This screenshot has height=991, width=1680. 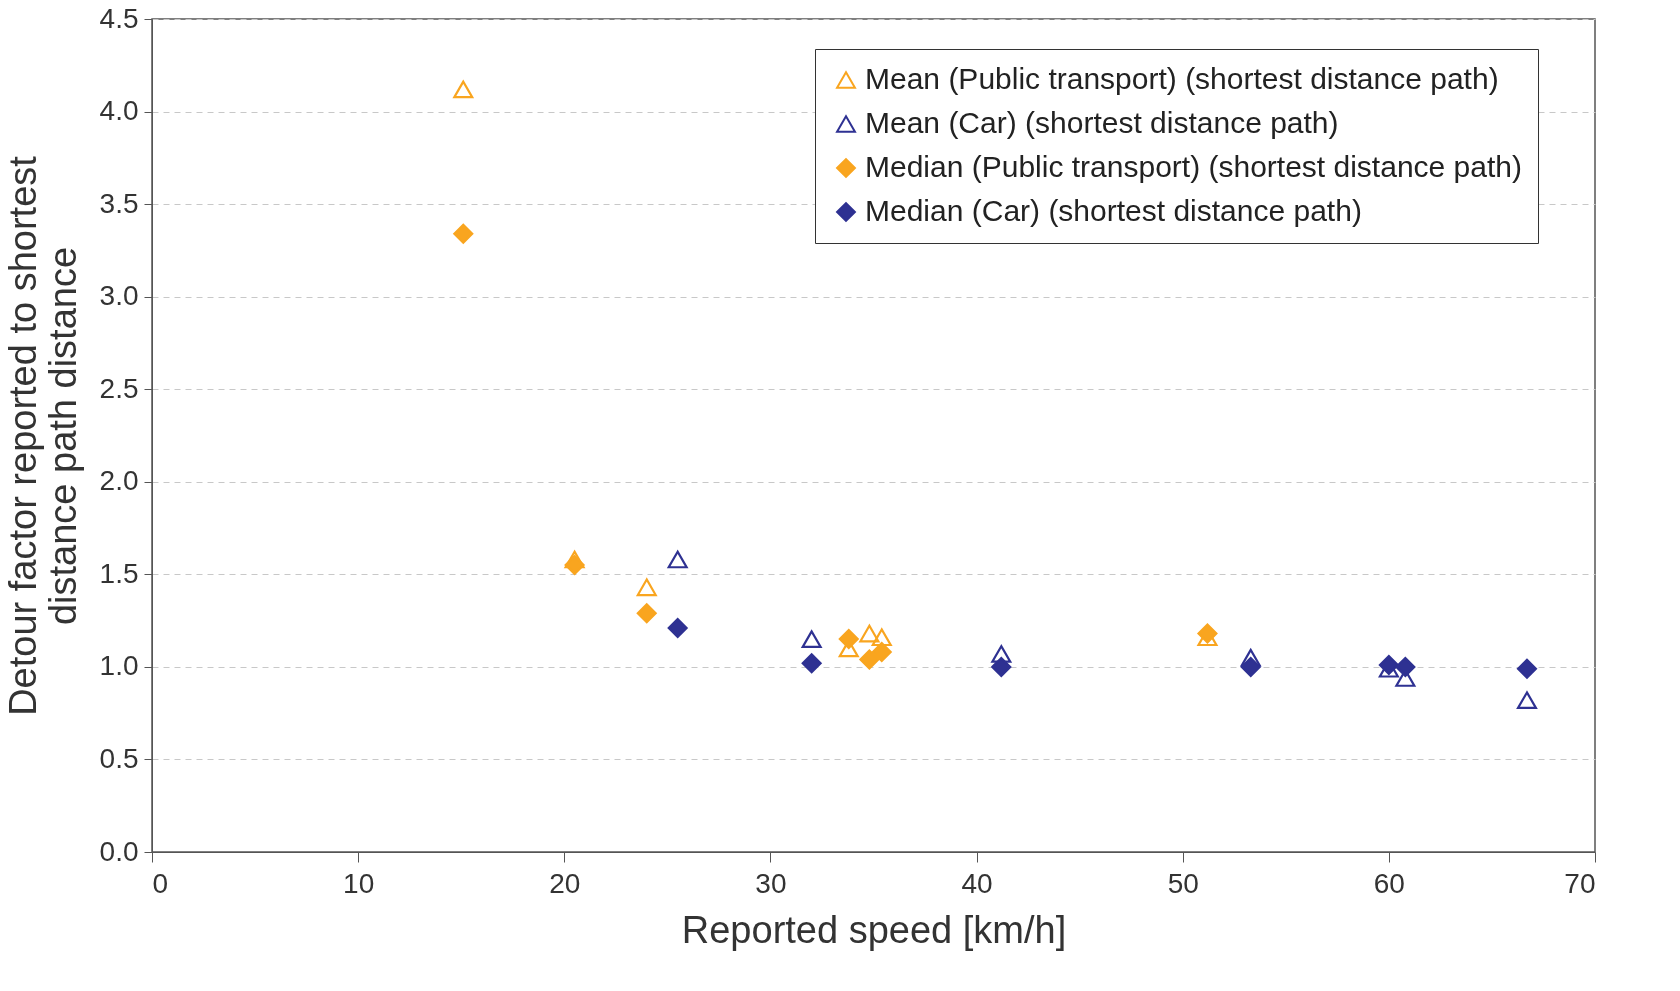 What do you see at coordinates (1580, 883) in the screenshot?
I see `x-tick-label: 70` at bounding box center [1580, 883].